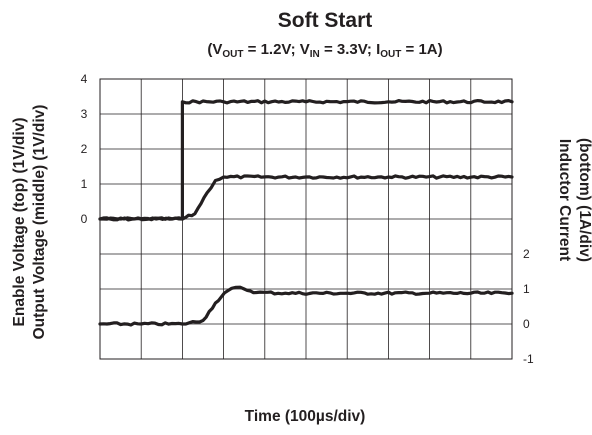 The height and width of the screenshot is (435, 592). What do you see at coordinates (528, 359) in the screenshot?
I see `right-tick-label: -1` at bounding box center [528, 359].